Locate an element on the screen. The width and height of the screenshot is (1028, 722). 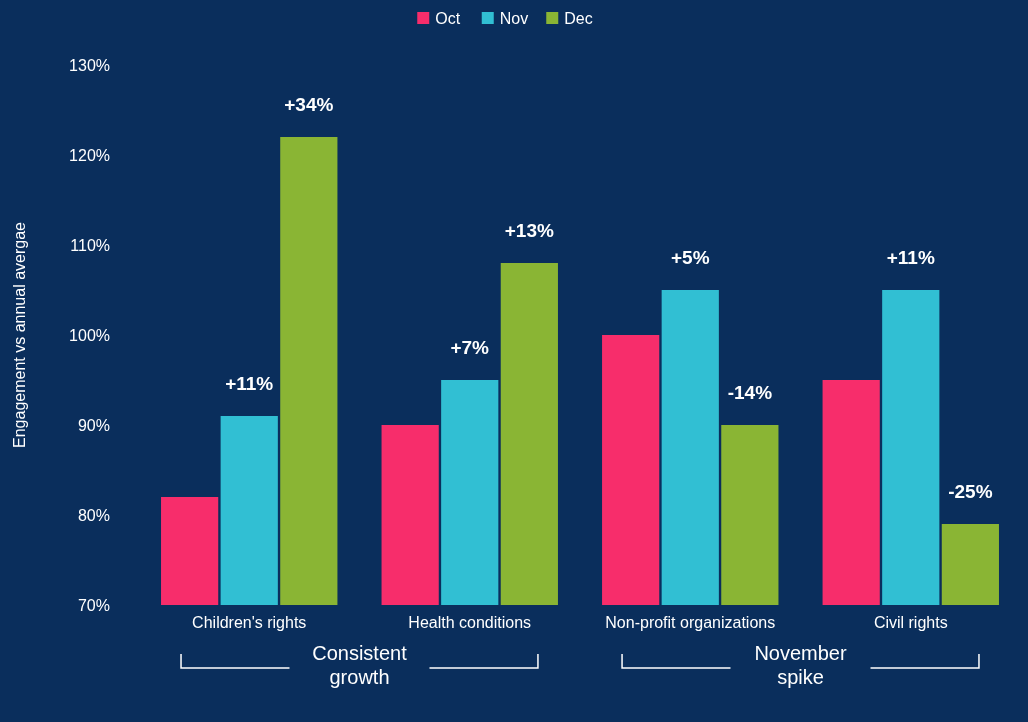
legend-label: Oct is located at coordinates (448, 18).